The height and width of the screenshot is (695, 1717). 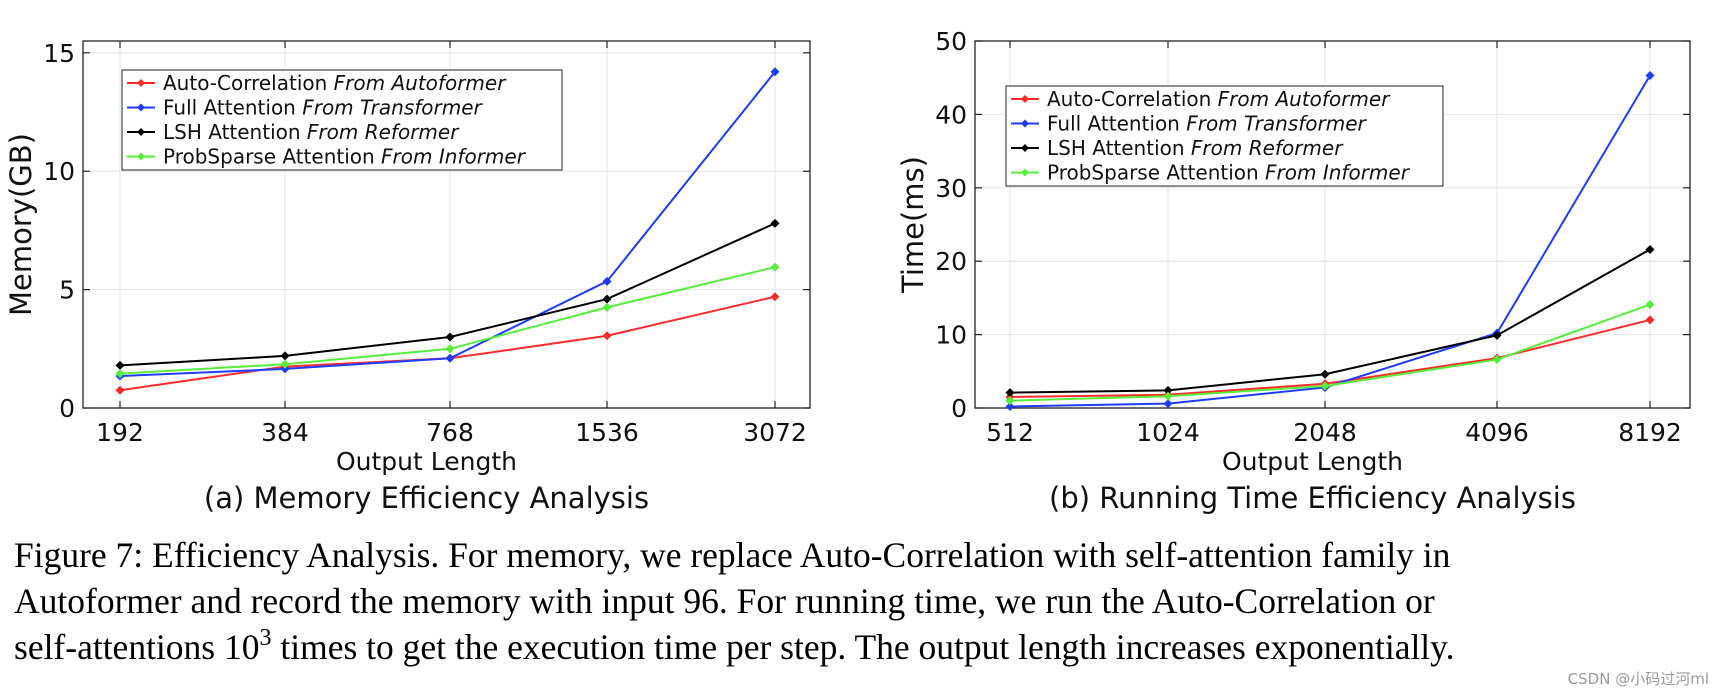 I want to click on legend-entry: LSH Attention From Reformer, so click(x=311, y=132).